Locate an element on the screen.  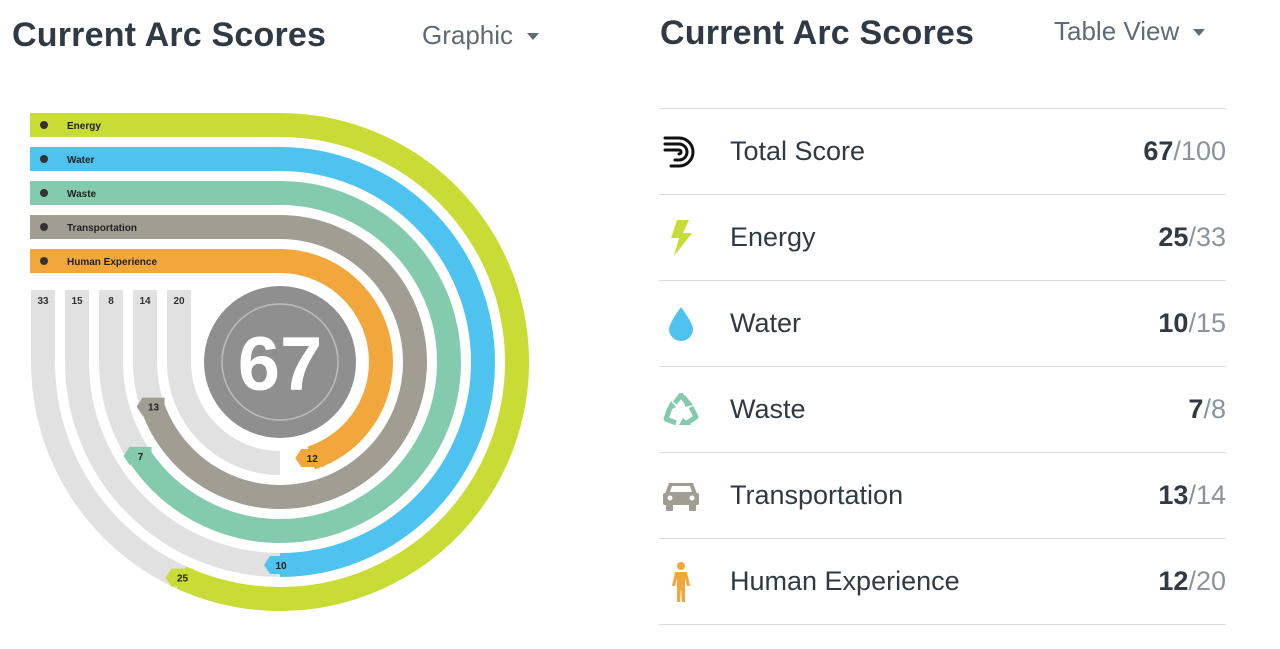
table-row-waste: Waste 7/8 is located at coordinates (942, 409).